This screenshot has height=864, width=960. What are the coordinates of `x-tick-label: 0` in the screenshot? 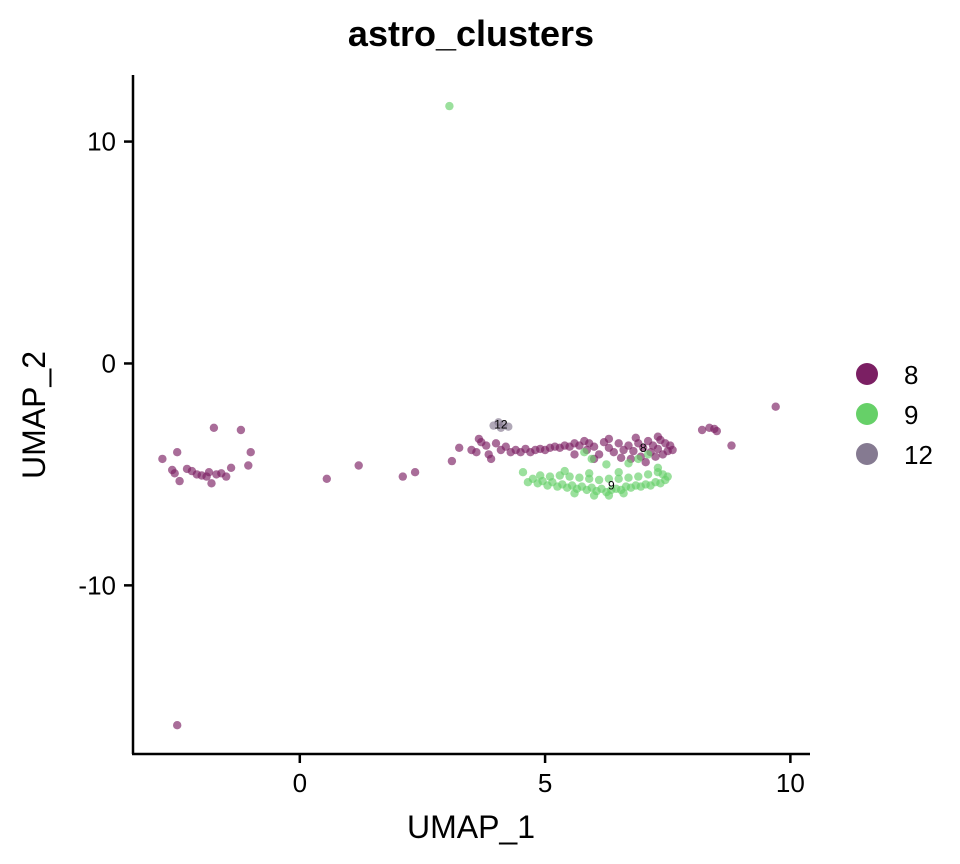 It's located at (300, 783).